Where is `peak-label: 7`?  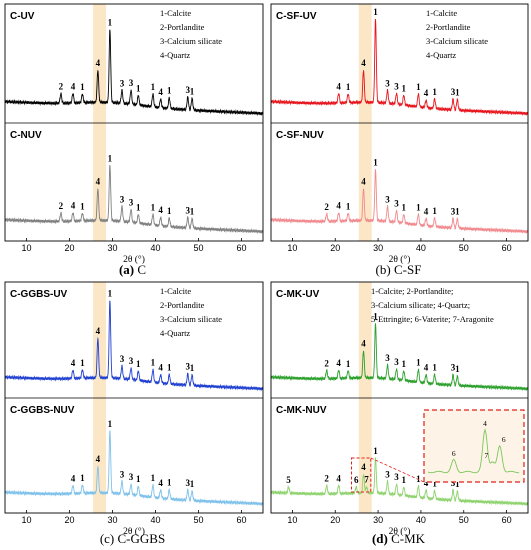 peak-label: 7 is located at coordinates (366, 480).